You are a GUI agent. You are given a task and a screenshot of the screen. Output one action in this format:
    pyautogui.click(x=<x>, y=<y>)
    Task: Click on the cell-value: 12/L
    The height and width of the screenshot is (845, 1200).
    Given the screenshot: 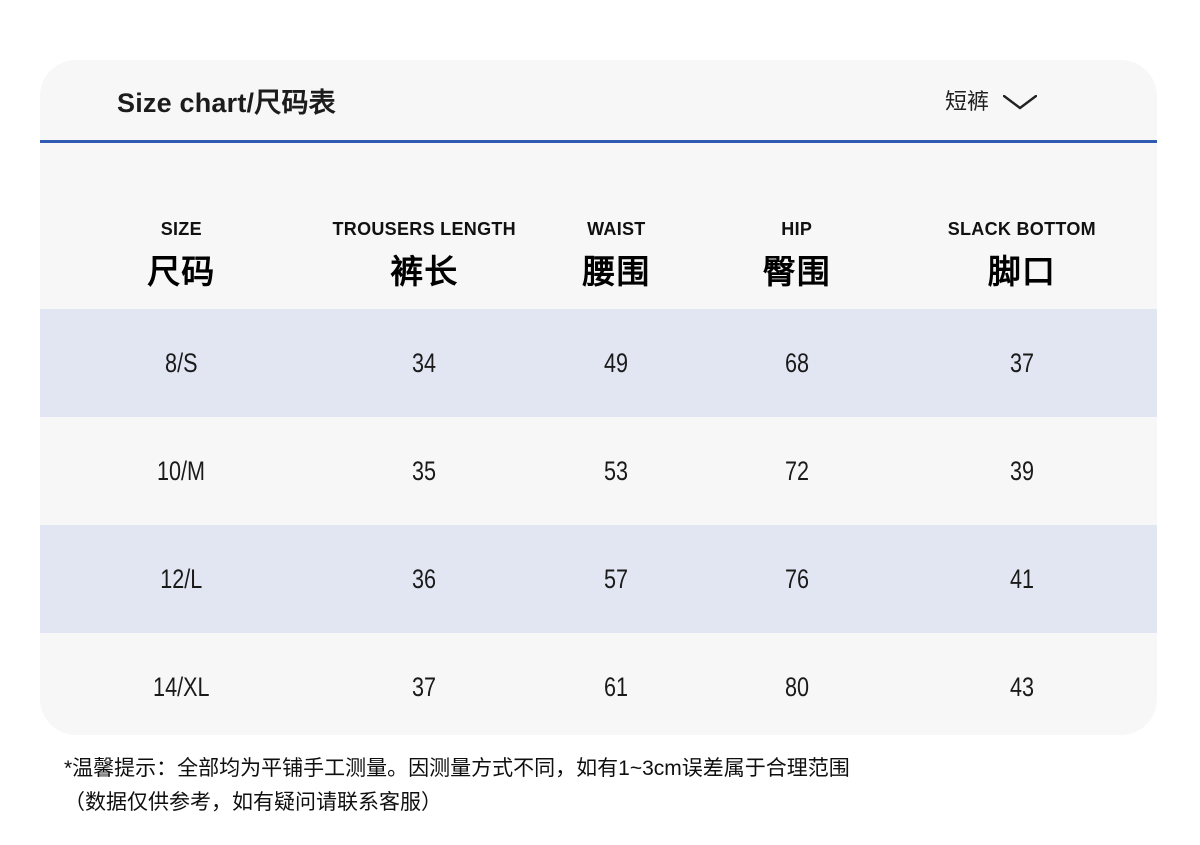 What is the action you would take?
    pyautogui.click(x=181, y=578)
    